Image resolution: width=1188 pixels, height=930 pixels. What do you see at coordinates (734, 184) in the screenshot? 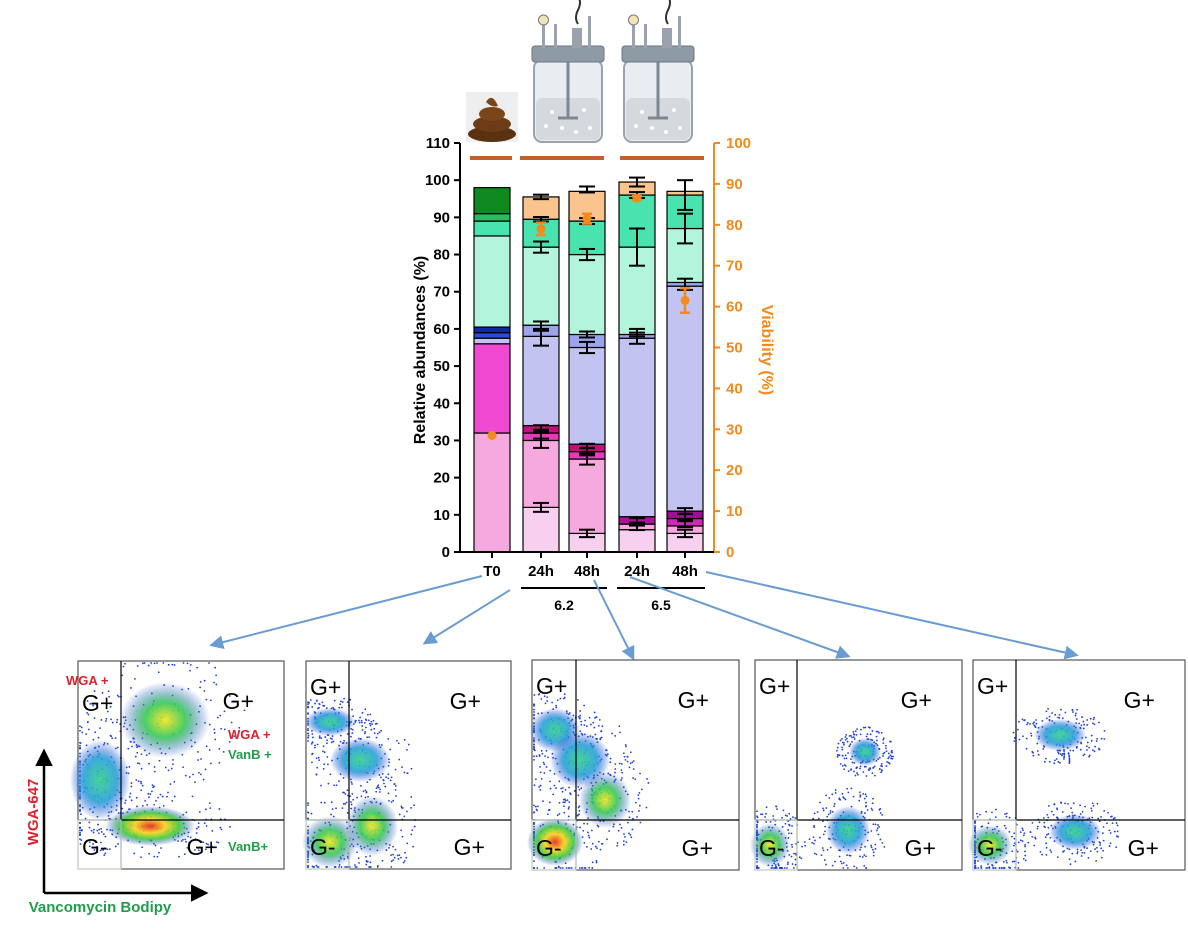
I see `y2-tick-label: 90` at bounding box center [734, 184].